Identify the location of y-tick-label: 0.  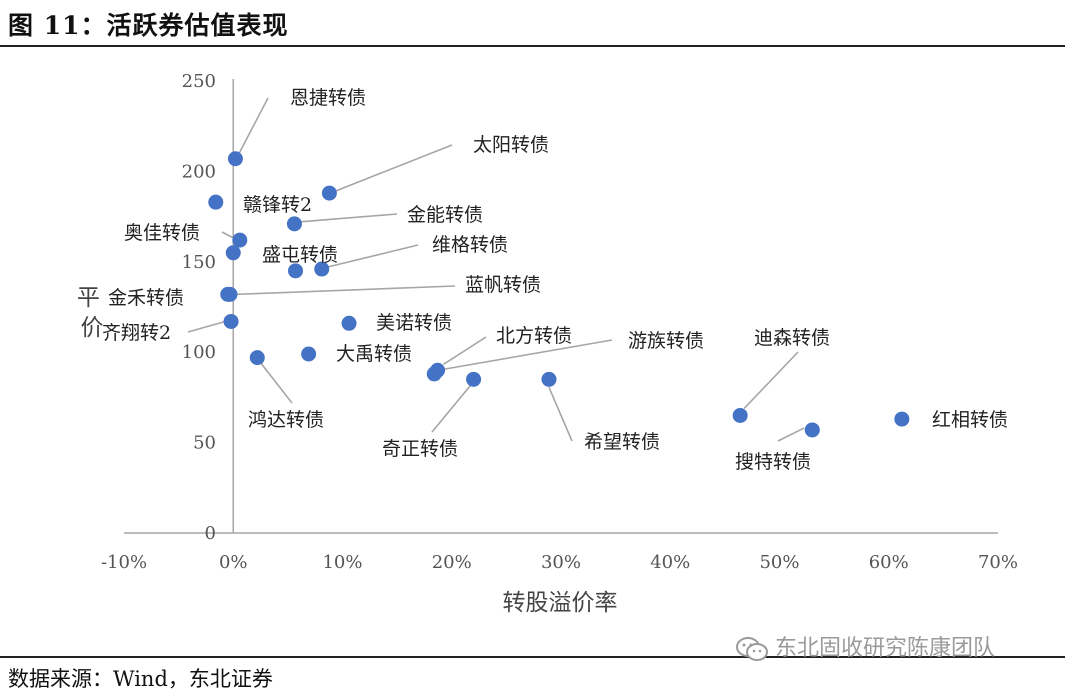
(210, 533).